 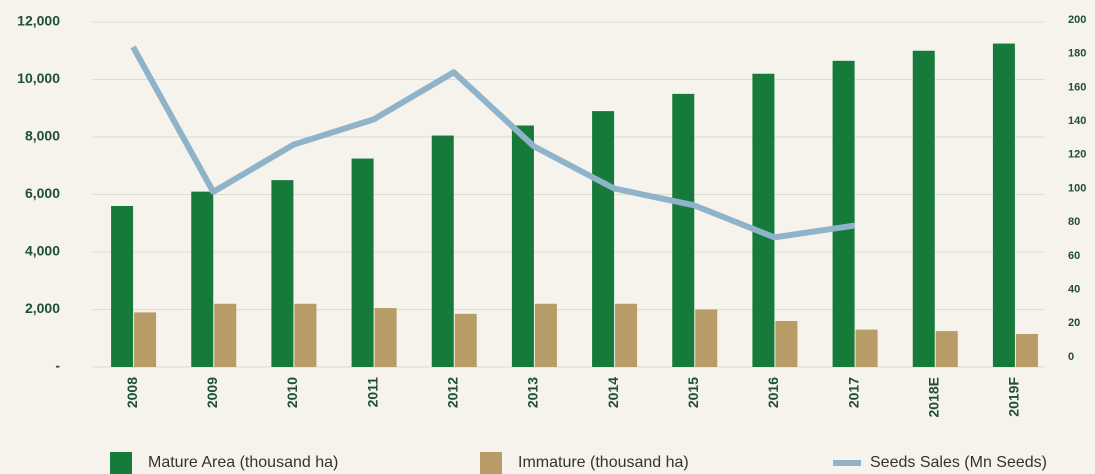 I want to click on y2-tick-label: 120, so click(x=1077, y=155).